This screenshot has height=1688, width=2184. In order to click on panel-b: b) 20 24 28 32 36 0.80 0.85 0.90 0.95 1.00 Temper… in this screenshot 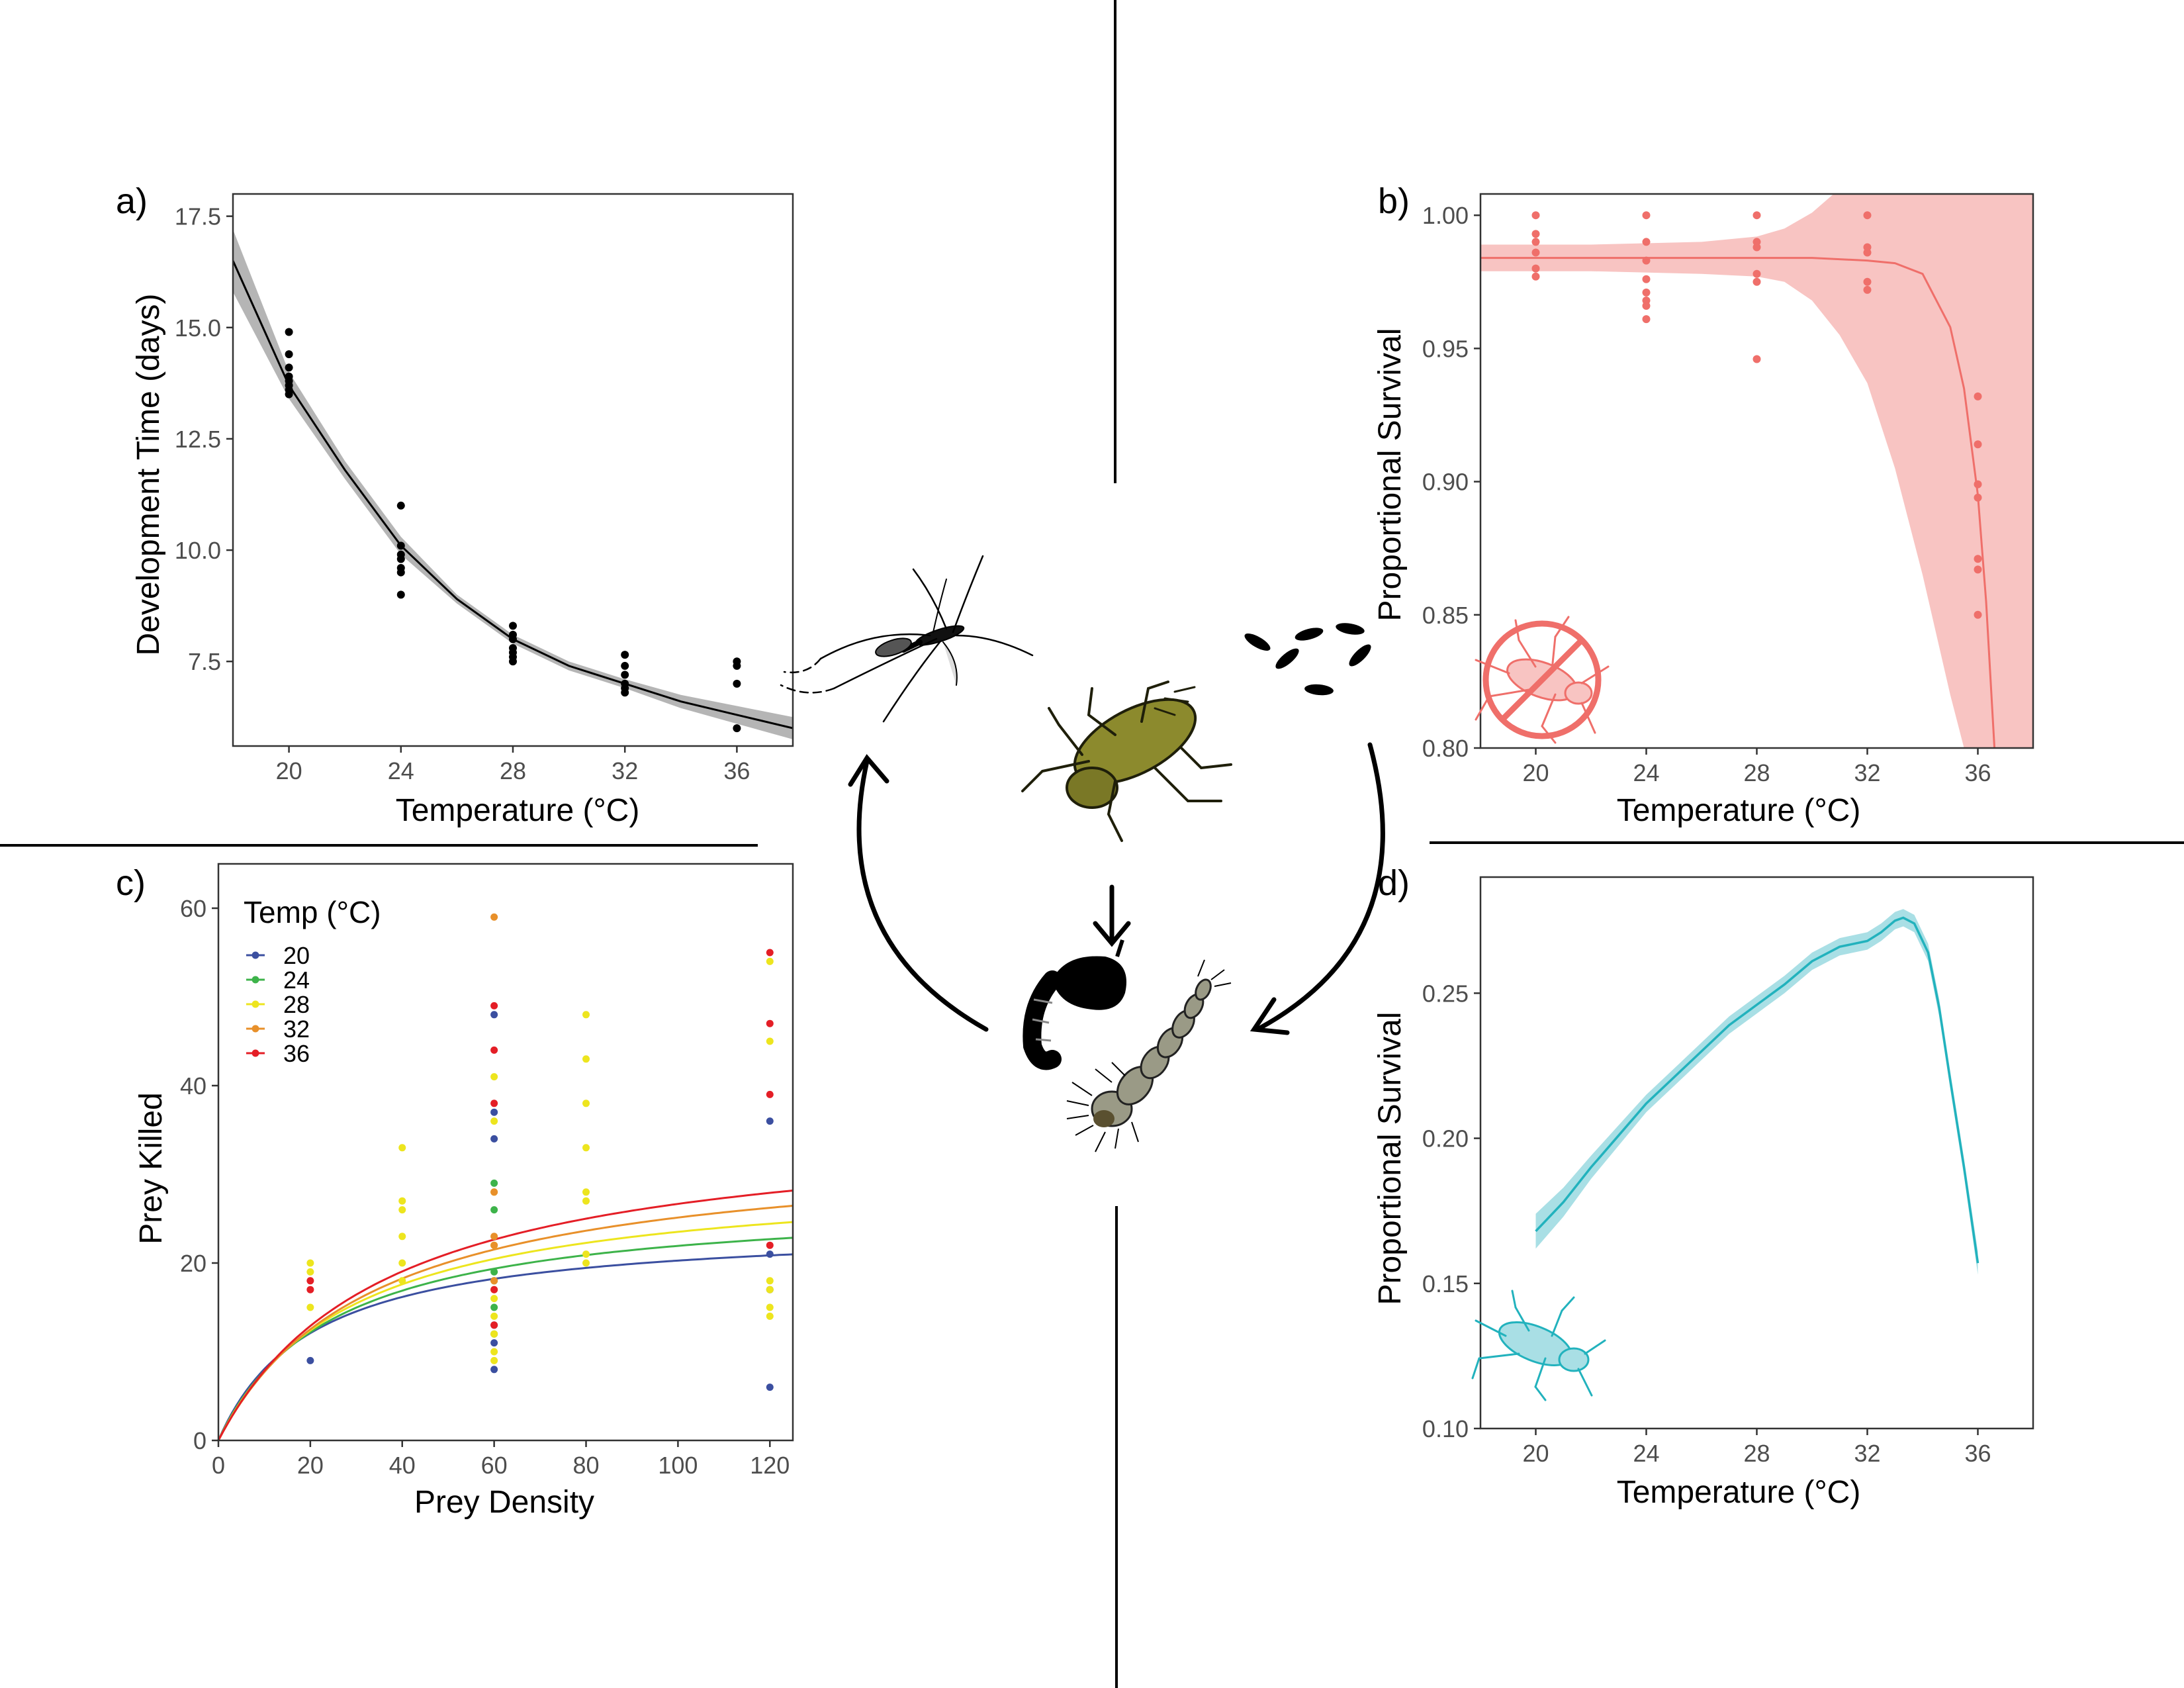, I will do `click(1703, 504)`.